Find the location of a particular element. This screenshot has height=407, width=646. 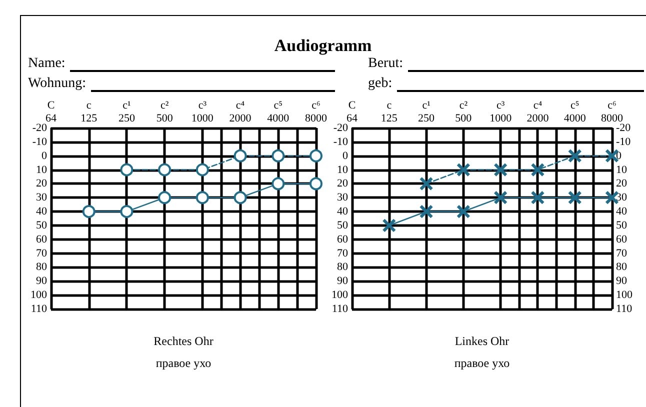

y2-tick-label: 60 is located at coordinates (622, 239).